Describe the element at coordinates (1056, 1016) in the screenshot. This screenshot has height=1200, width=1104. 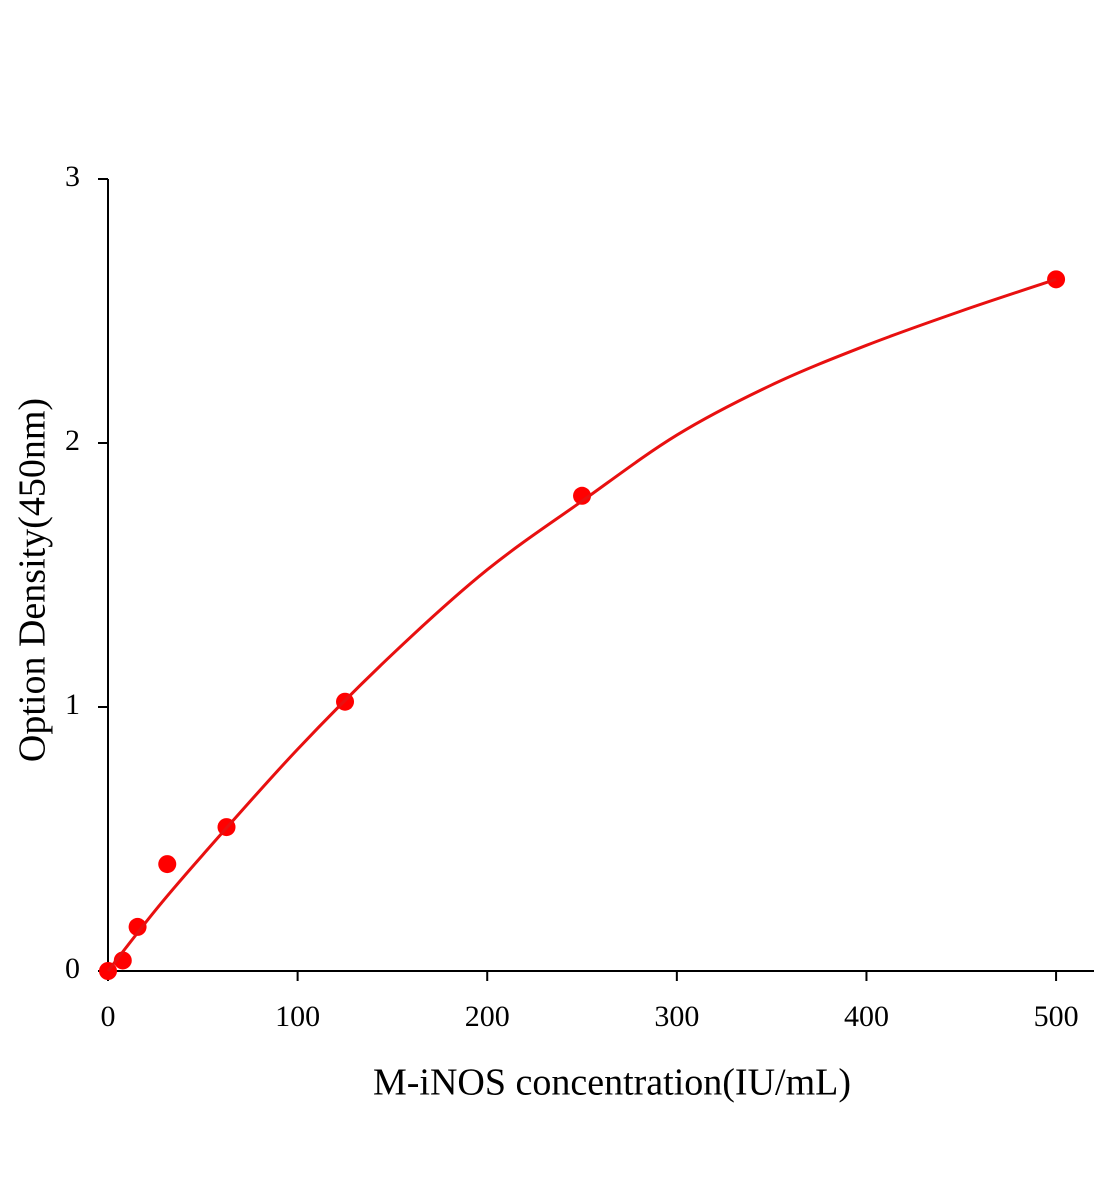
I see `x-tick-label: 500` at that location.